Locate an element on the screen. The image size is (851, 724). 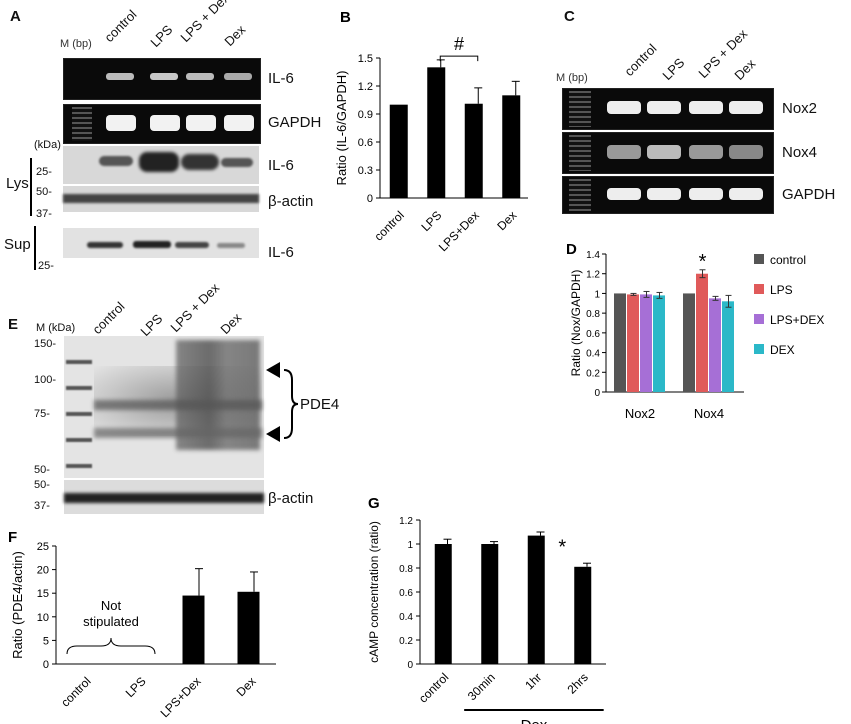
panel-e-marker-label: M (kDa) is located at coordinates (56, 328).